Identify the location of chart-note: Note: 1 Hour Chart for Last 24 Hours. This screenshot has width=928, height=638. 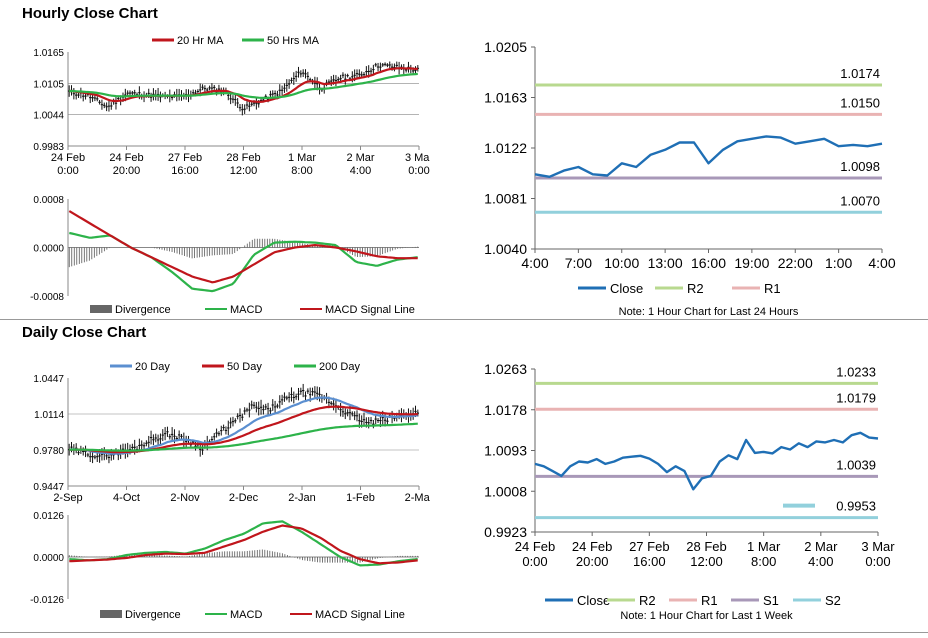
(709, 312).